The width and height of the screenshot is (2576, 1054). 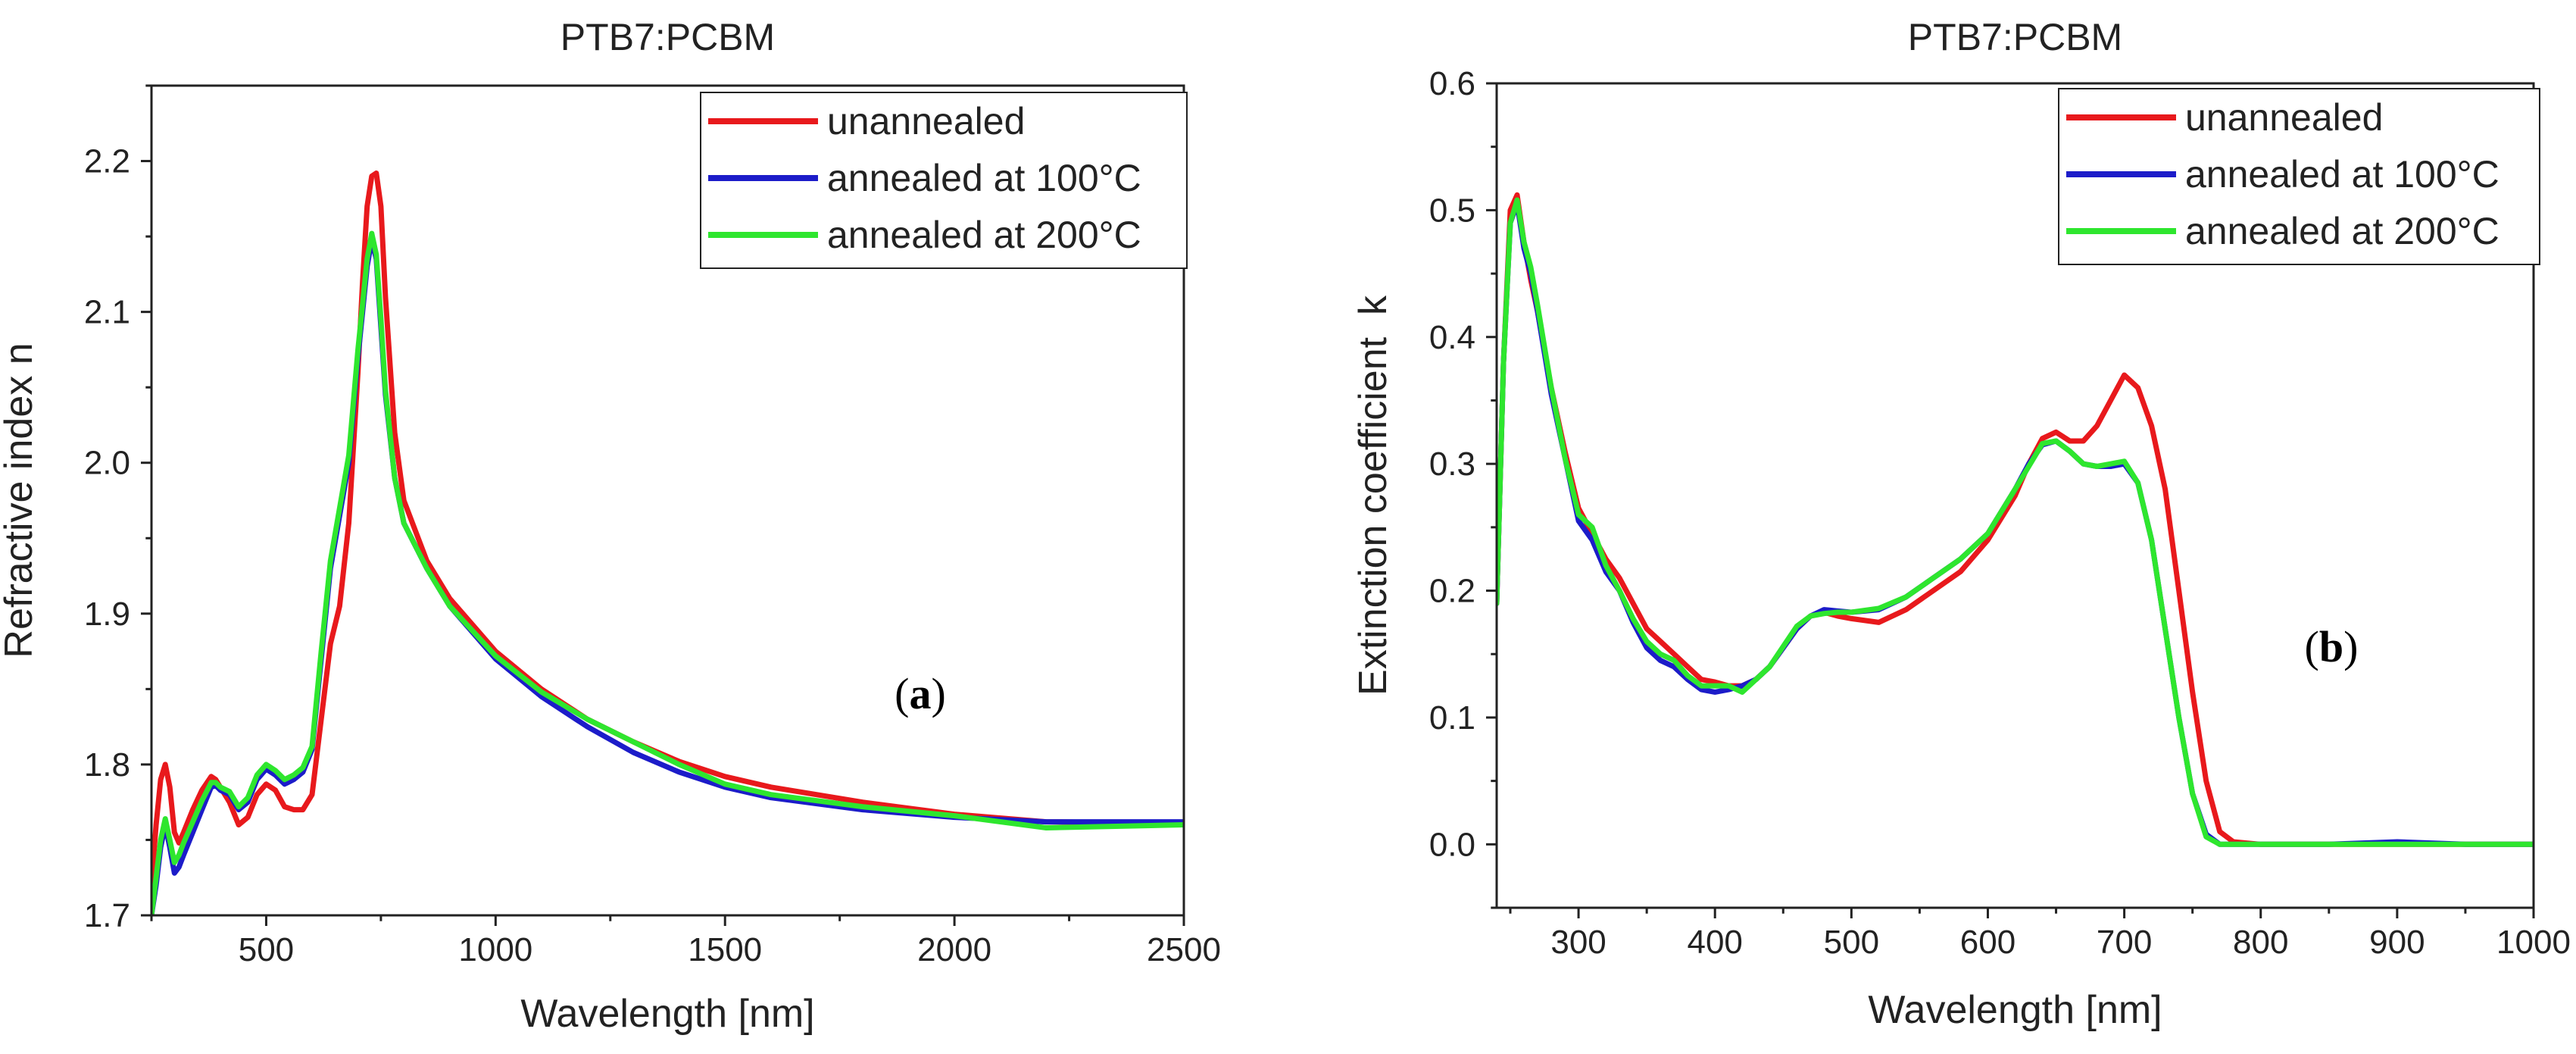 What do you see at coordinates (107, 614) in the screenshot?
I see `y-tick-label: 1.9` at bounding box center [107, 614].